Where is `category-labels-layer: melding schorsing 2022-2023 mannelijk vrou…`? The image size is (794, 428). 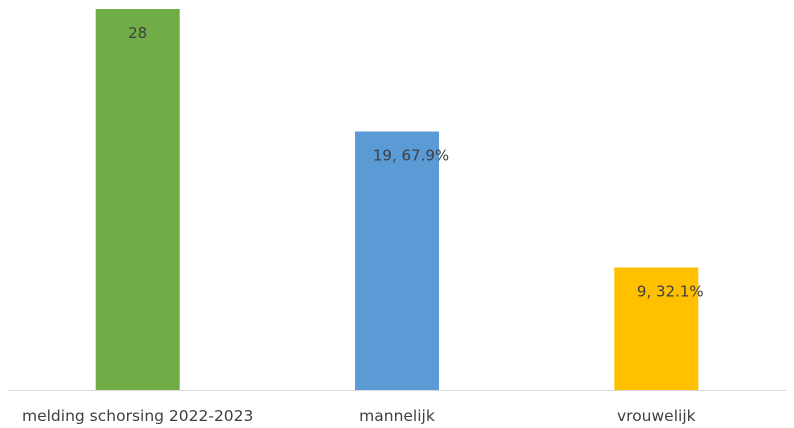 category-labels-layer: melding schorsing 2022-2023 mannelijk vrou… is located at coordinates (359, 416).